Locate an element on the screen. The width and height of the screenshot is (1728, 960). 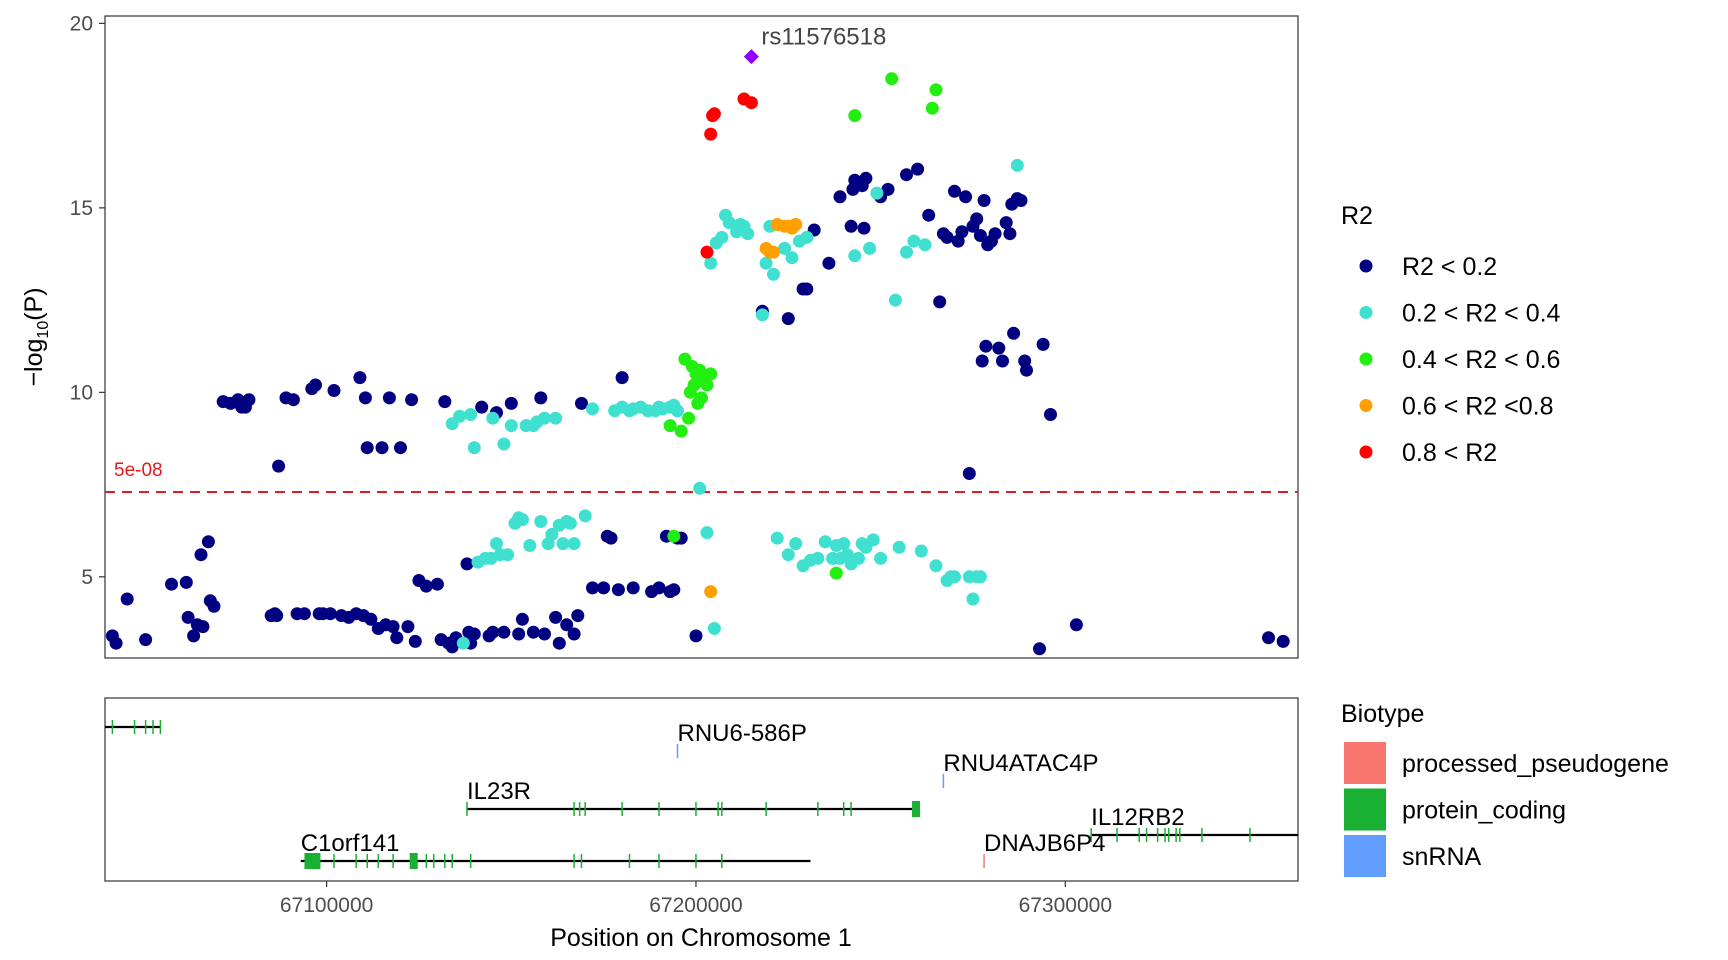
y-axis: 5 10 15 20 is located at coordinates (87, 300).